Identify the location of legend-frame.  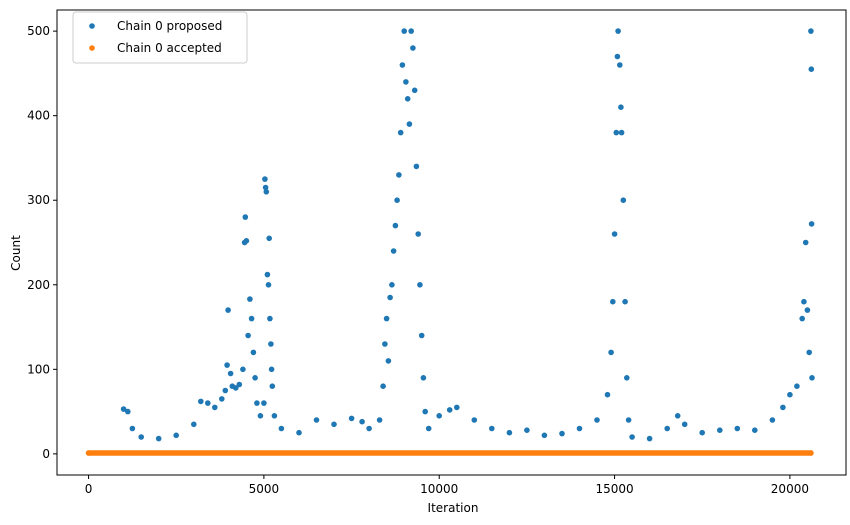
(160, 37).